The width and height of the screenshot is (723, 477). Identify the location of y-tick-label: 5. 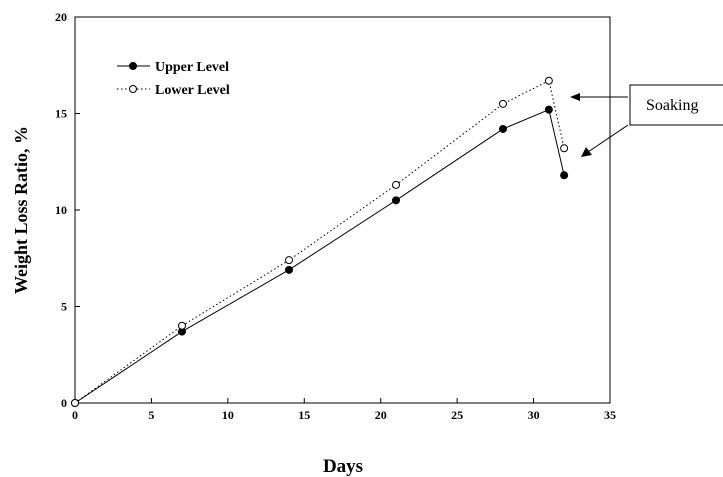
(64, 307).